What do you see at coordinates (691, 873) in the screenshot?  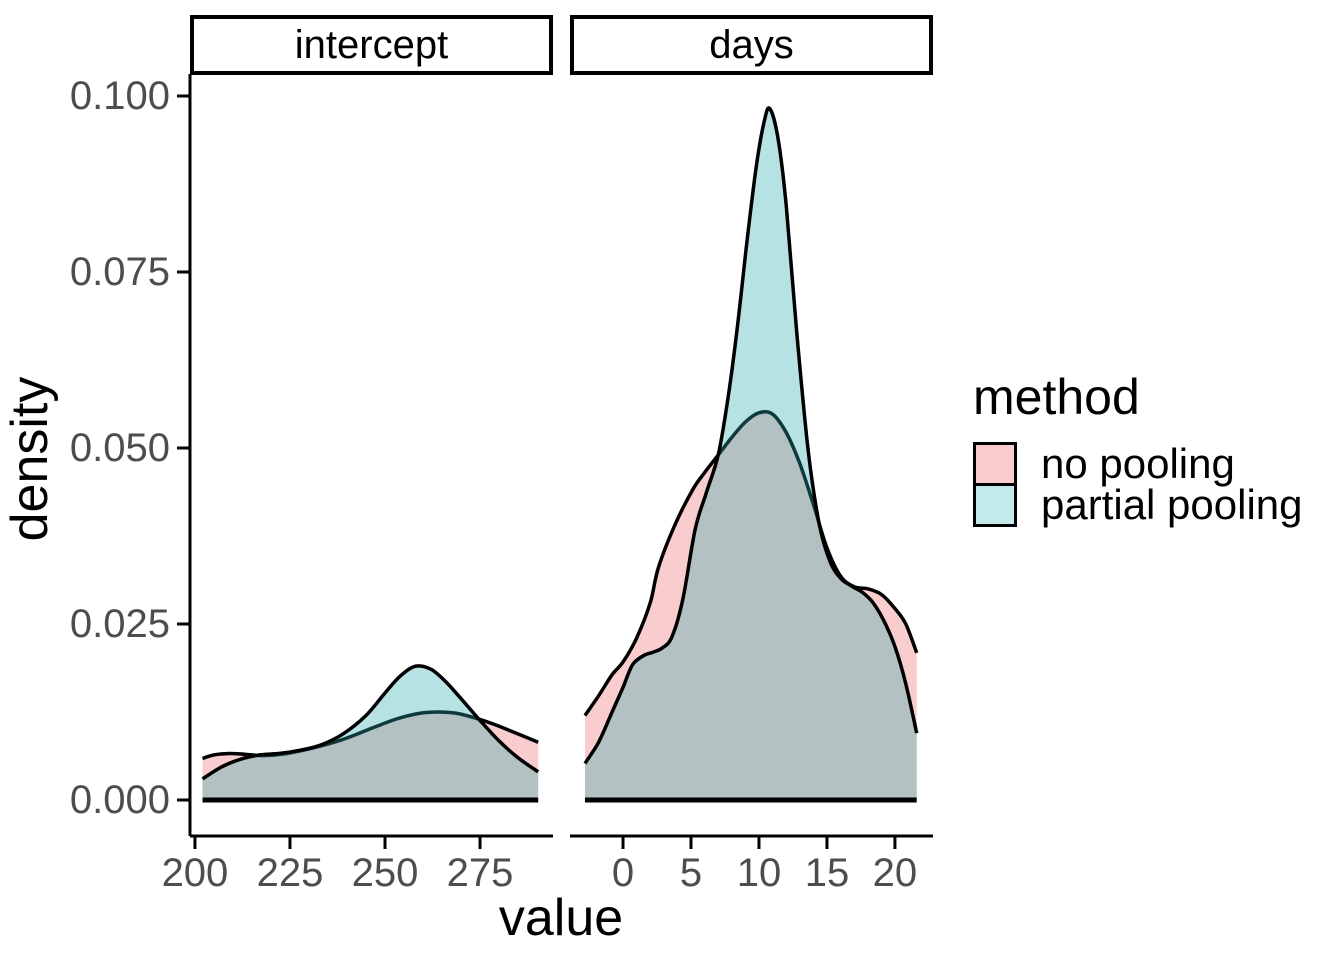 I see `x-tick-label: 5` at bounding box center [691, 873].